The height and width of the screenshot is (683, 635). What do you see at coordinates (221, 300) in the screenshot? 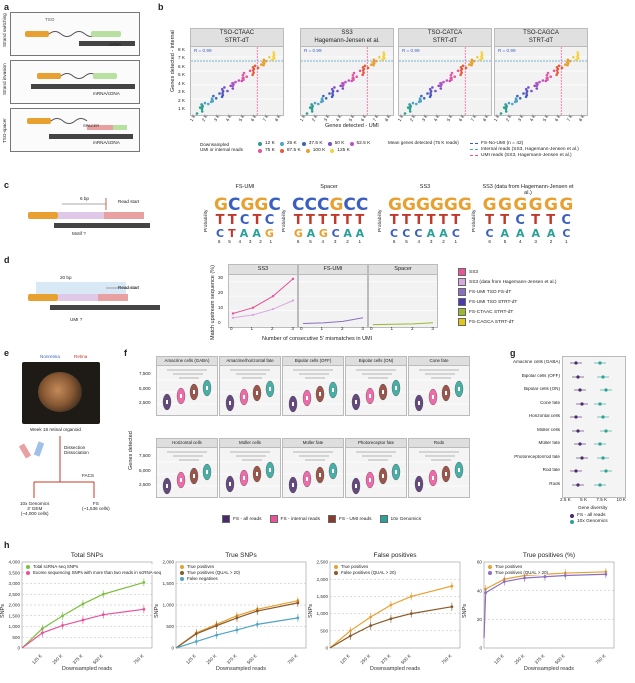
I see `panel-d-yticks: 0 10 20 30` at bounding box center [221, 300].